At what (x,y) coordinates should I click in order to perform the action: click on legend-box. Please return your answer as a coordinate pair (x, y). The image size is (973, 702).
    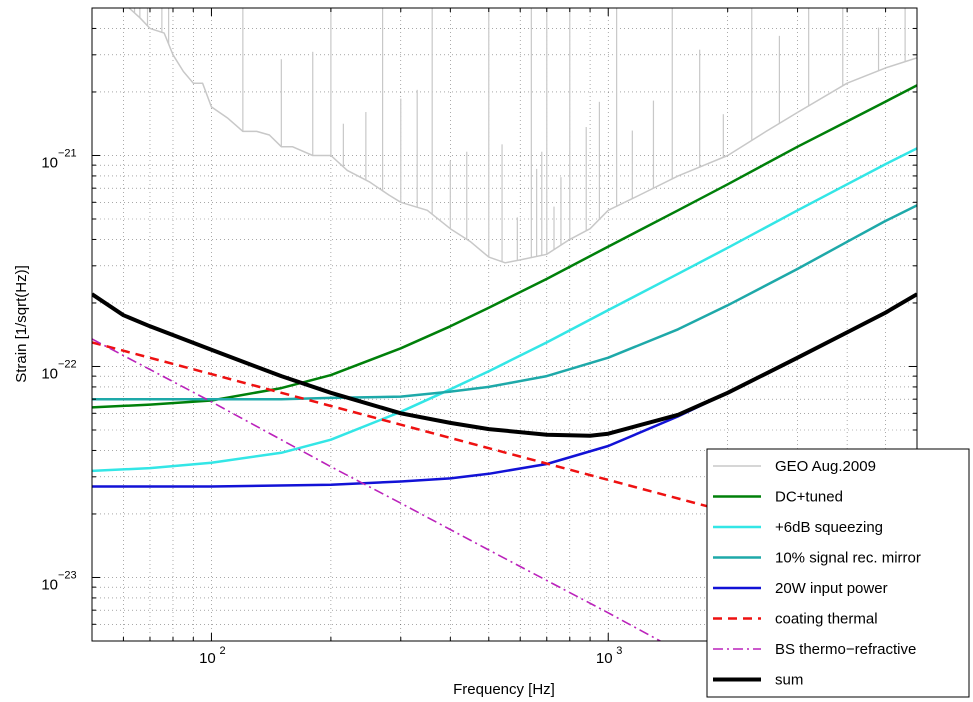
    Looking at the image, I should click on (838, 573).